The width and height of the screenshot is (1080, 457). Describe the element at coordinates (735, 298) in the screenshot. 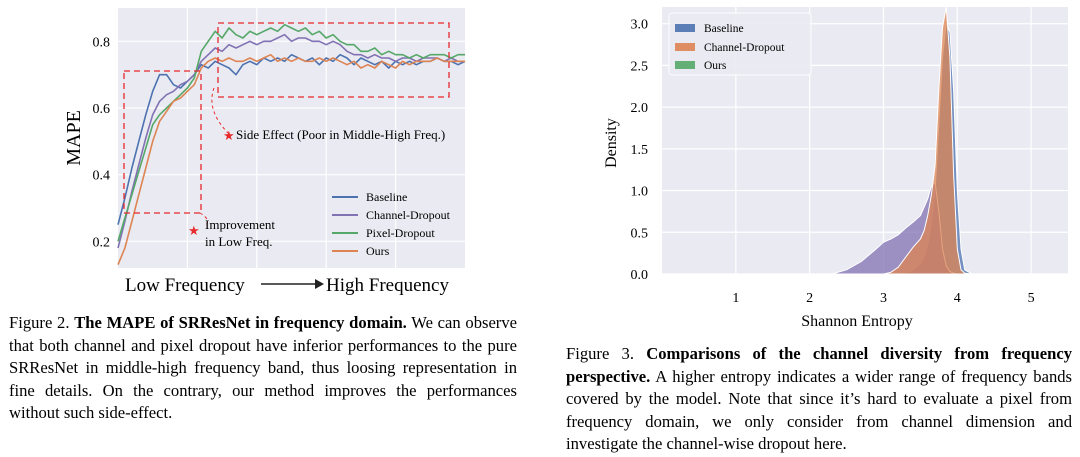

I see `x-tick-label: 1` at that location.